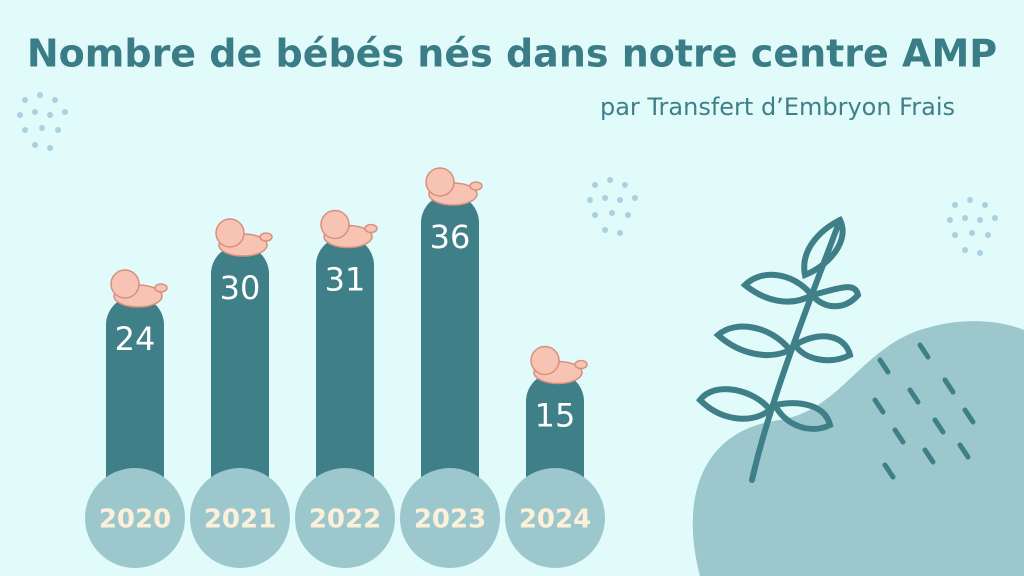 Image resolution: width=1024 pixels, height=576 pixels. I want to click on value-label: 31, so click(345, 280).